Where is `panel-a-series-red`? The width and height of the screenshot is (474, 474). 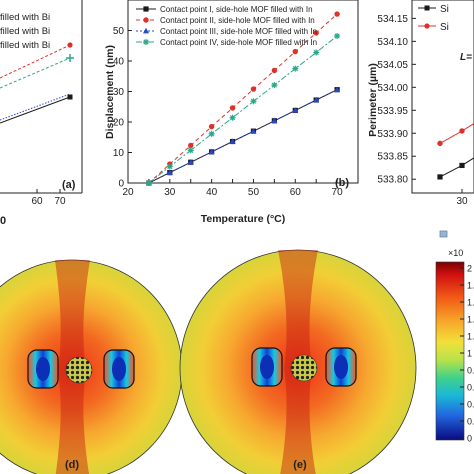 panel-a-series-red is located at coordinates (35, 61).